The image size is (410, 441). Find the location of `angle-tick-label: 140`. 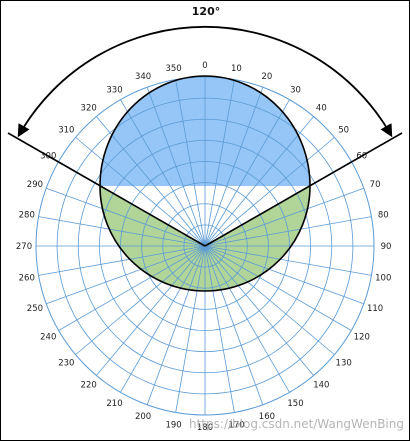

angle-tick-label: 140 is located at coordinates (321, 386).